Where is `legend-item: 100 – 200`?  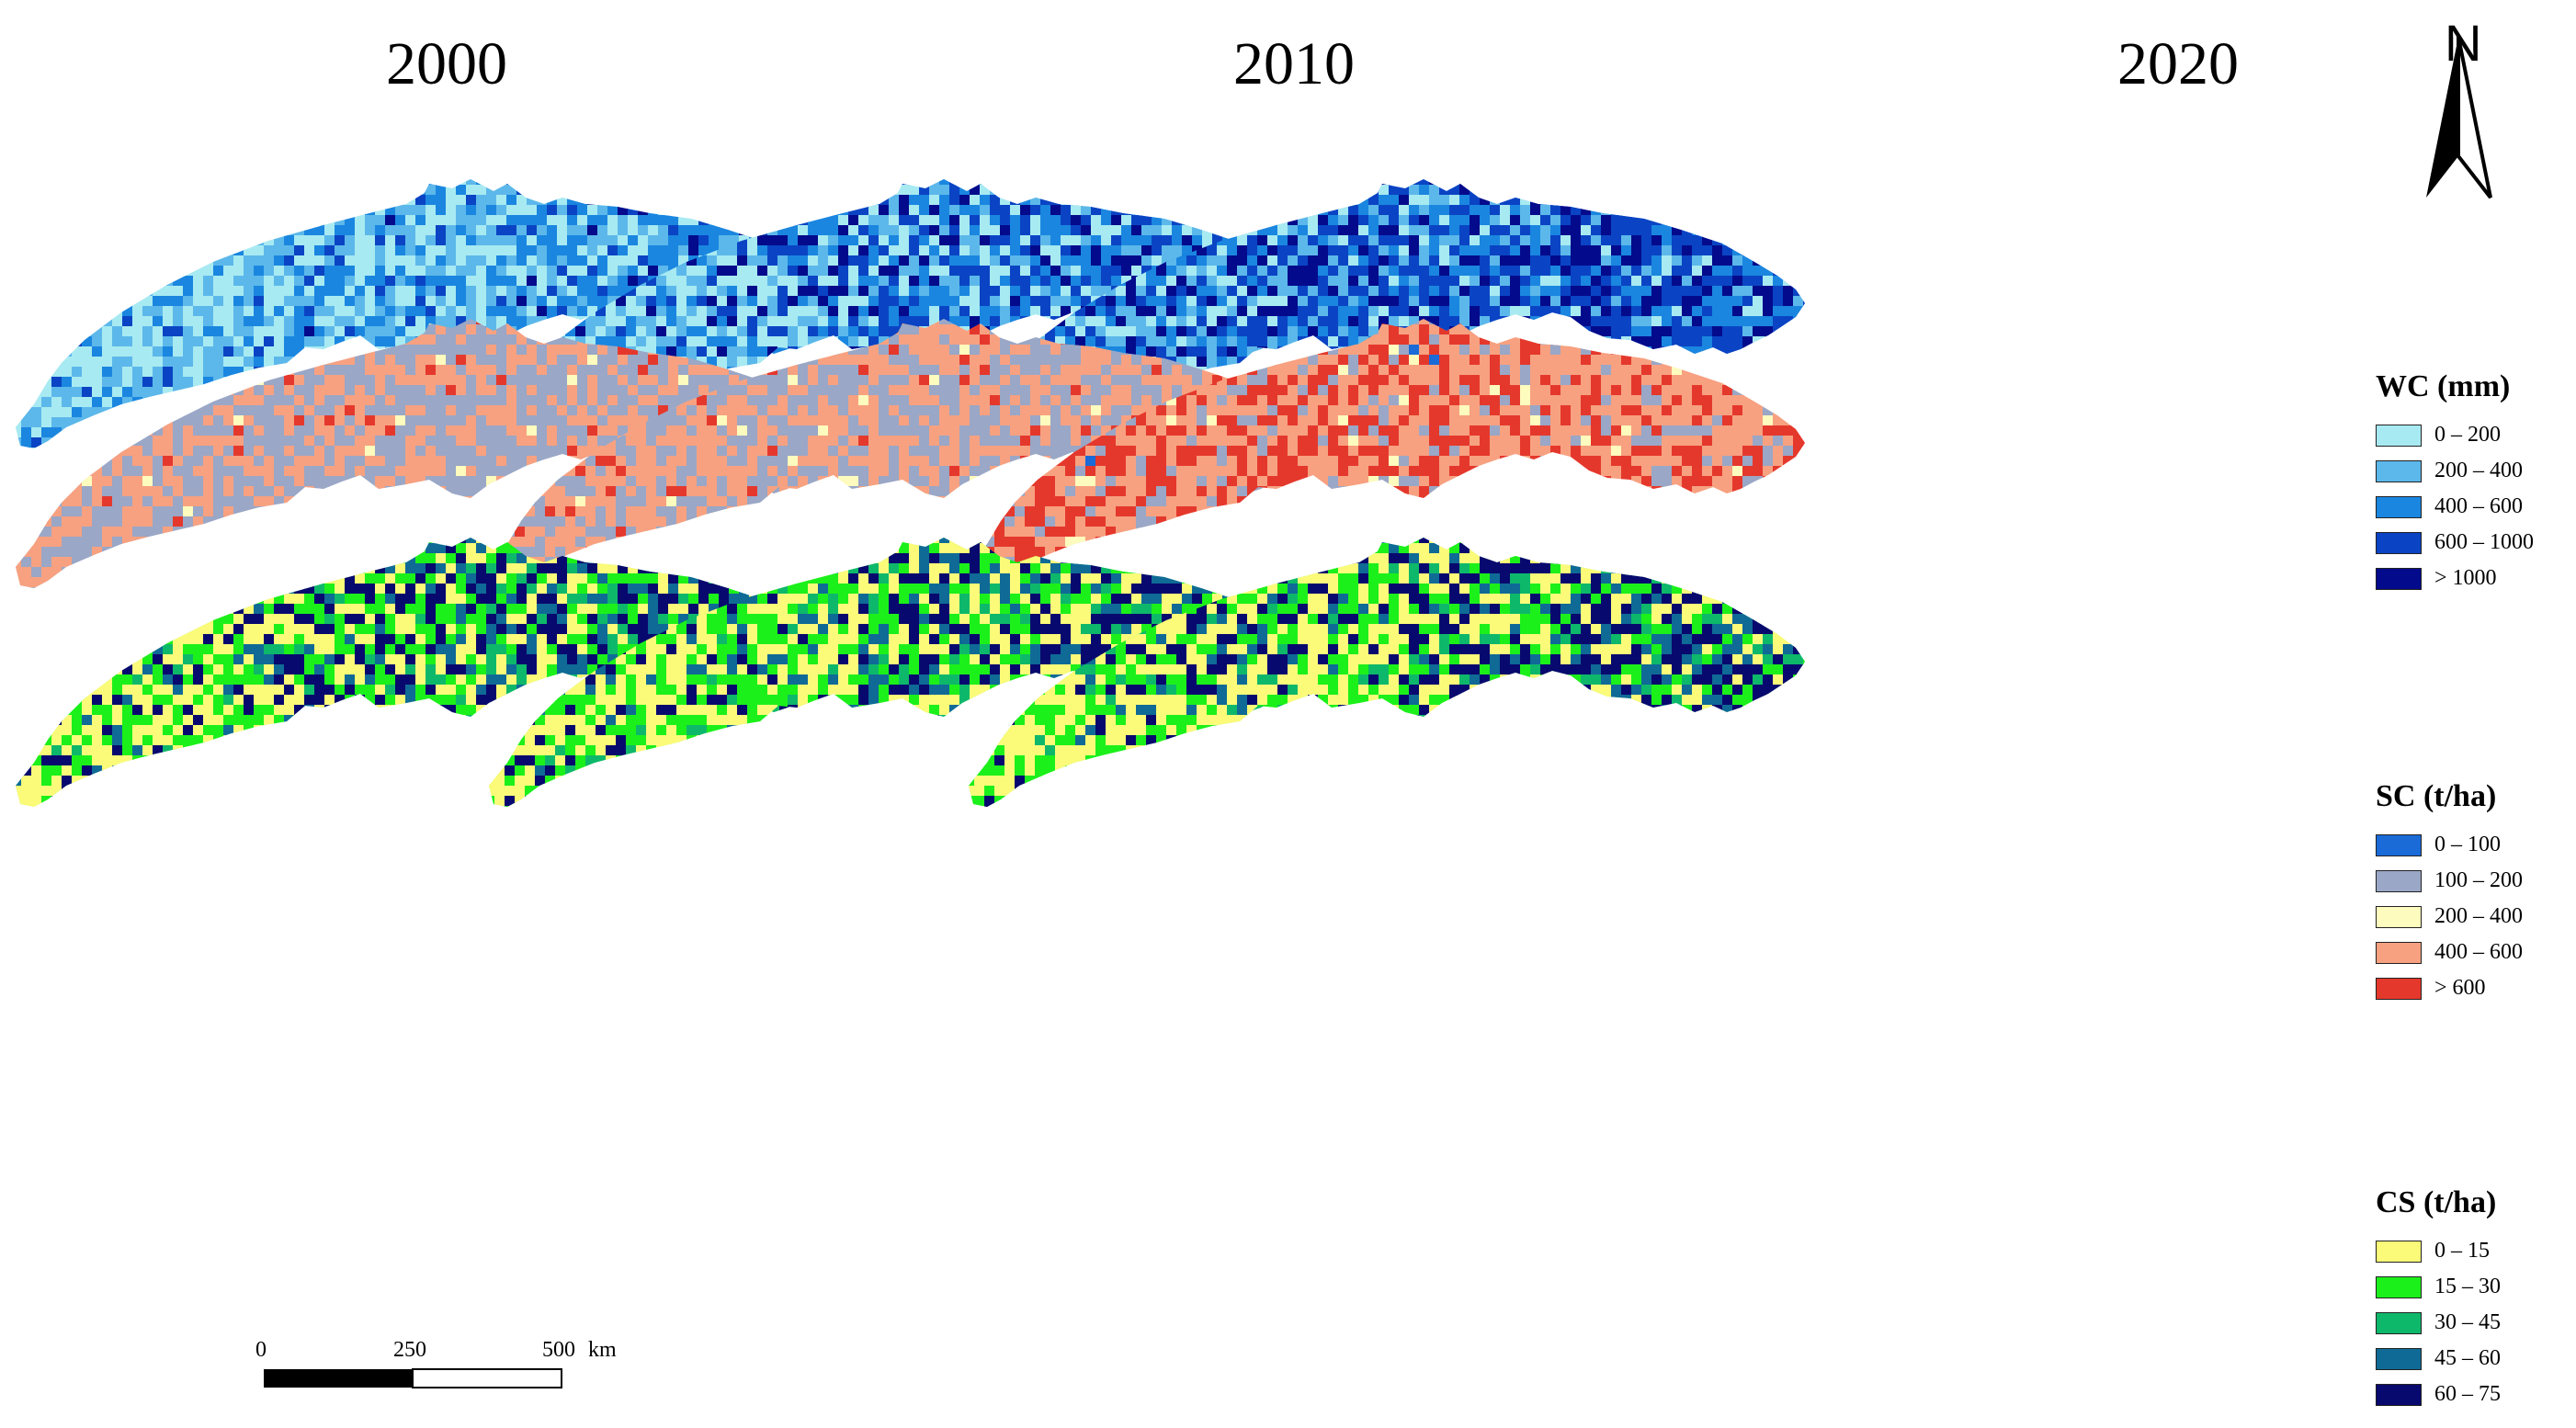 legend-item: 100 – 200 is located at coordinates (2449, 881).